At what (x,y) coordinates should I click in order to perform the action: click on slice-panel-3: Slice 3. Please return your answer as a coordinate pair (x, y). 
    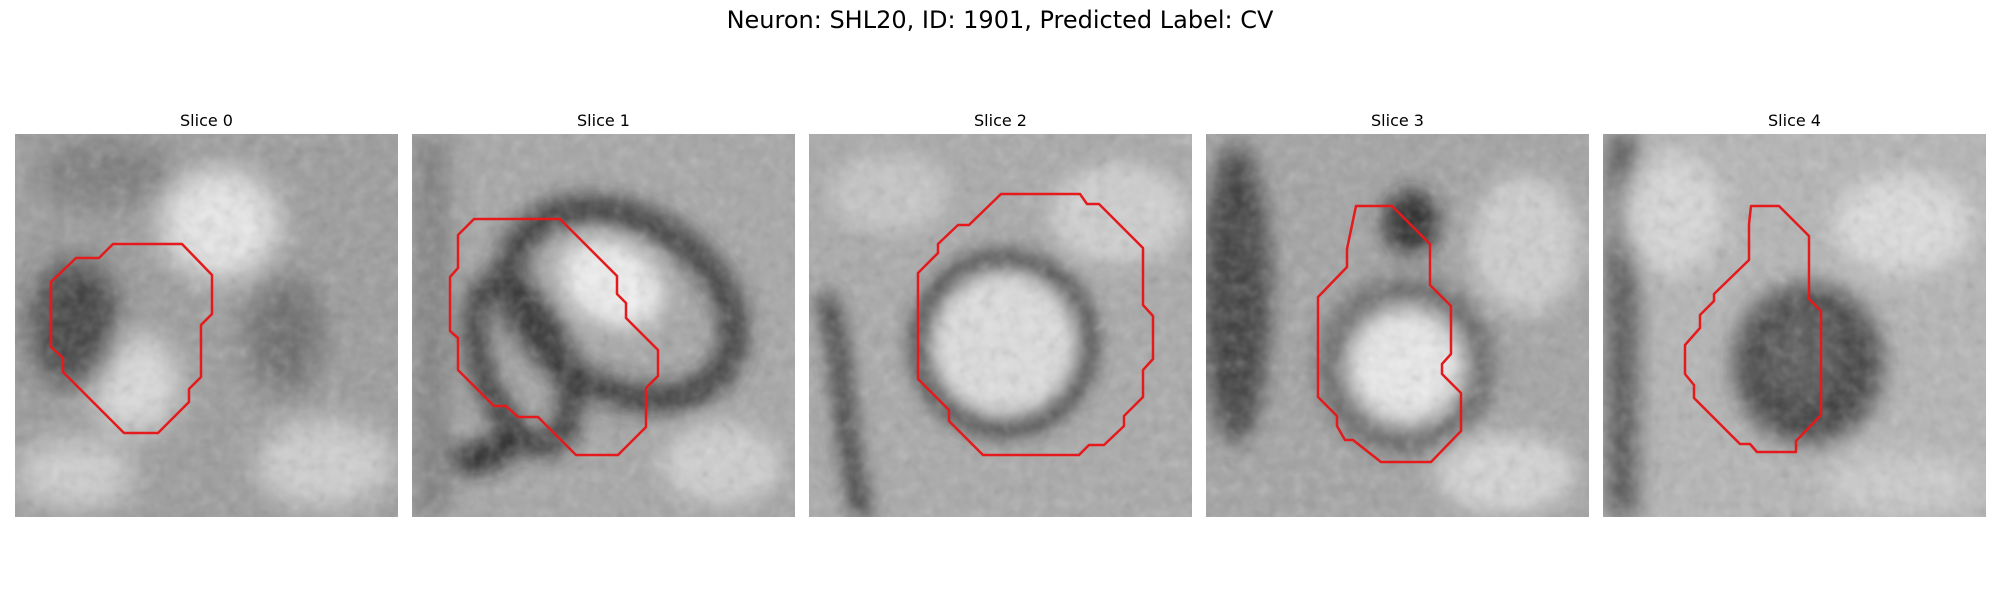
    Looking at the image, I should click on (1397, 313).